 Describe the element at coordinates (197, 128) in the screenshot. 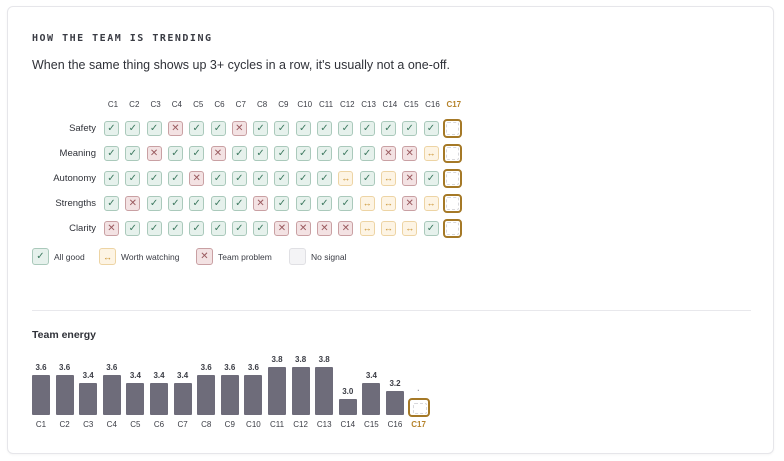

I see `status-cell-safety-c5: ✓` at that location.